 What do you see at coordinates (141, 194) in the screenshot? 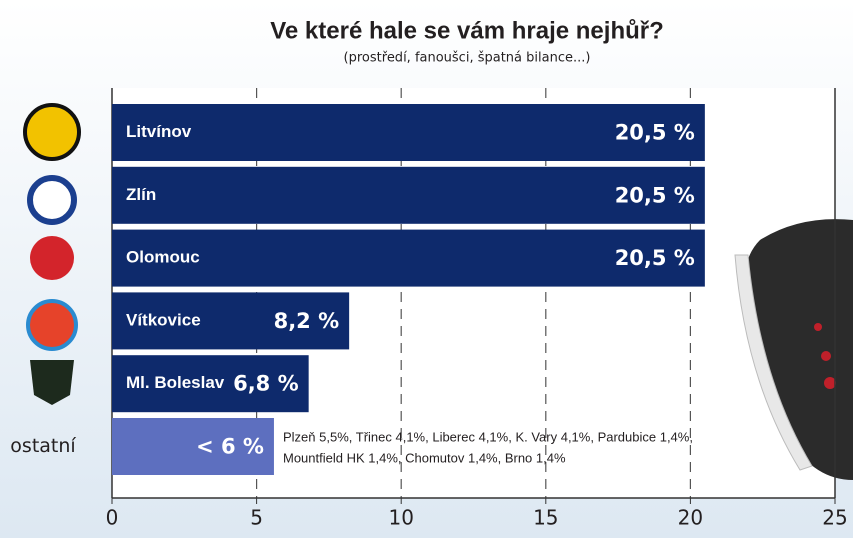
I see `category-label: Zlín` at bounding box center [141, 194].